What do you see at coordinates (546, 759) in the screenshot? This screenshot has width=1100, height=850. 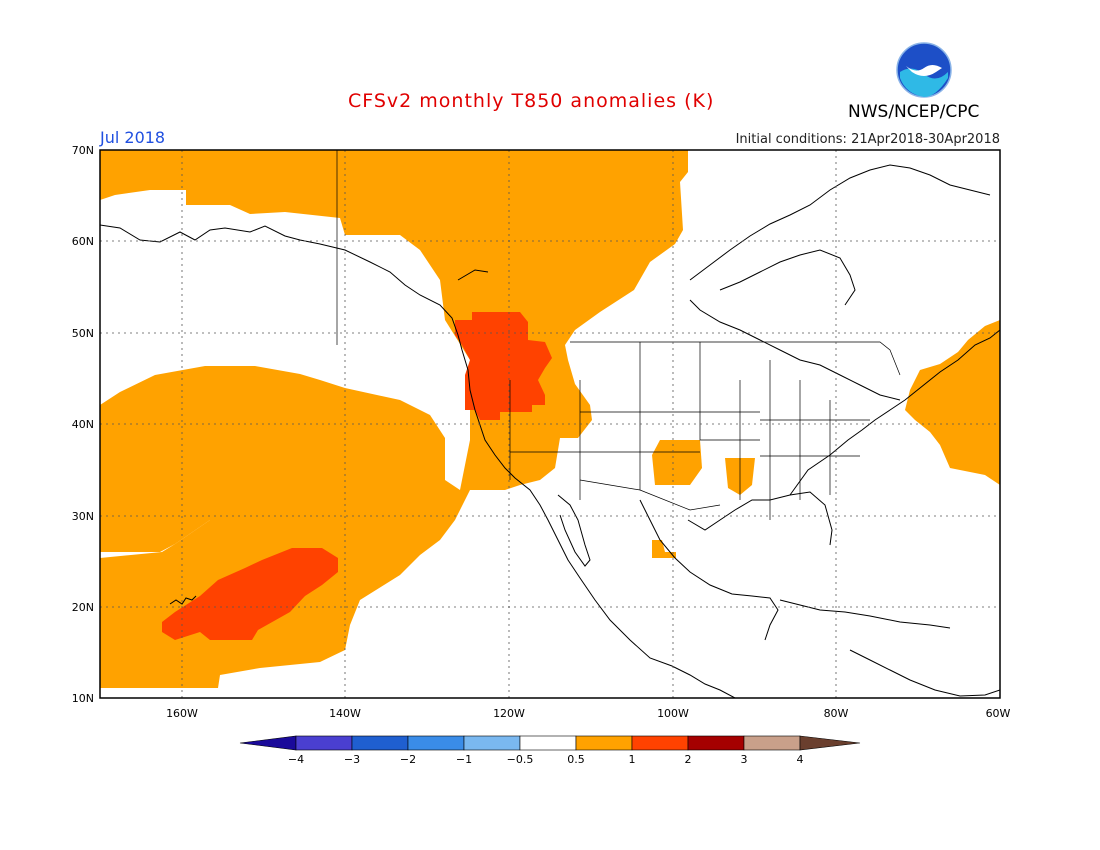 I see `legend-labels: −4 −3 −2 −1 −0.5 0.5 1 2 3 4` at bounding box center [546, 759].